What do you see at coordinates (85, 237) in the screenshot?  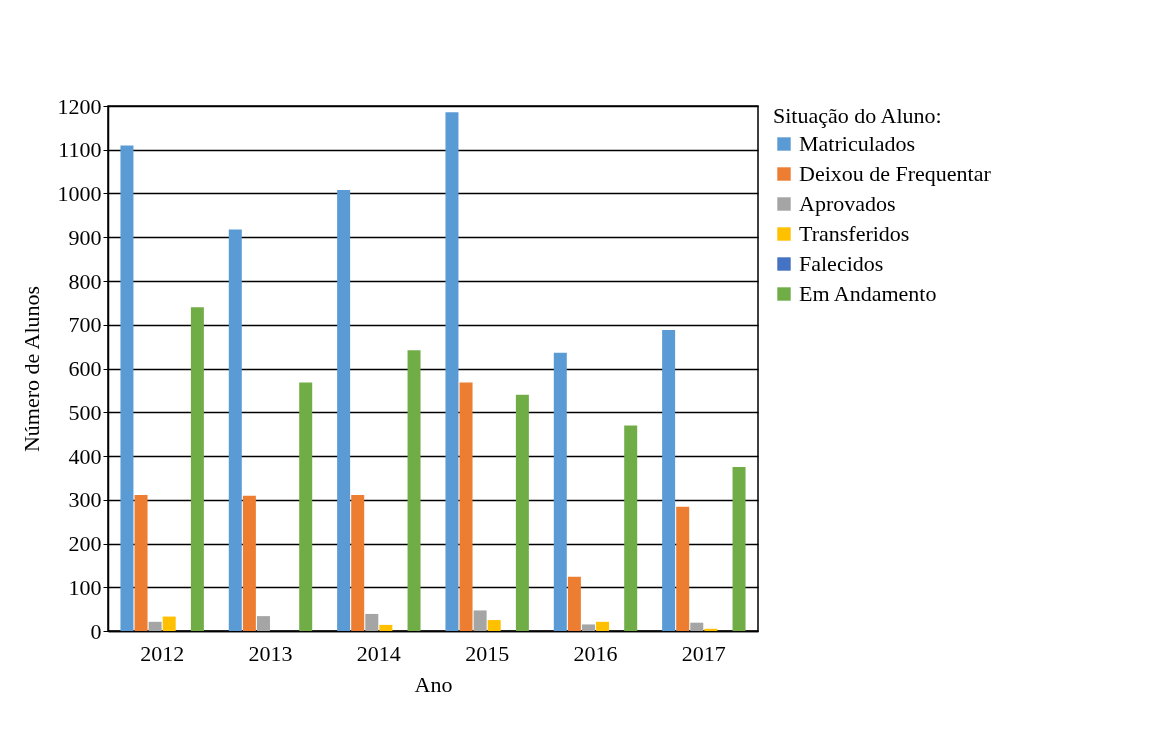 I see `y-tick-label: 900` at bounding box center [85, 237].